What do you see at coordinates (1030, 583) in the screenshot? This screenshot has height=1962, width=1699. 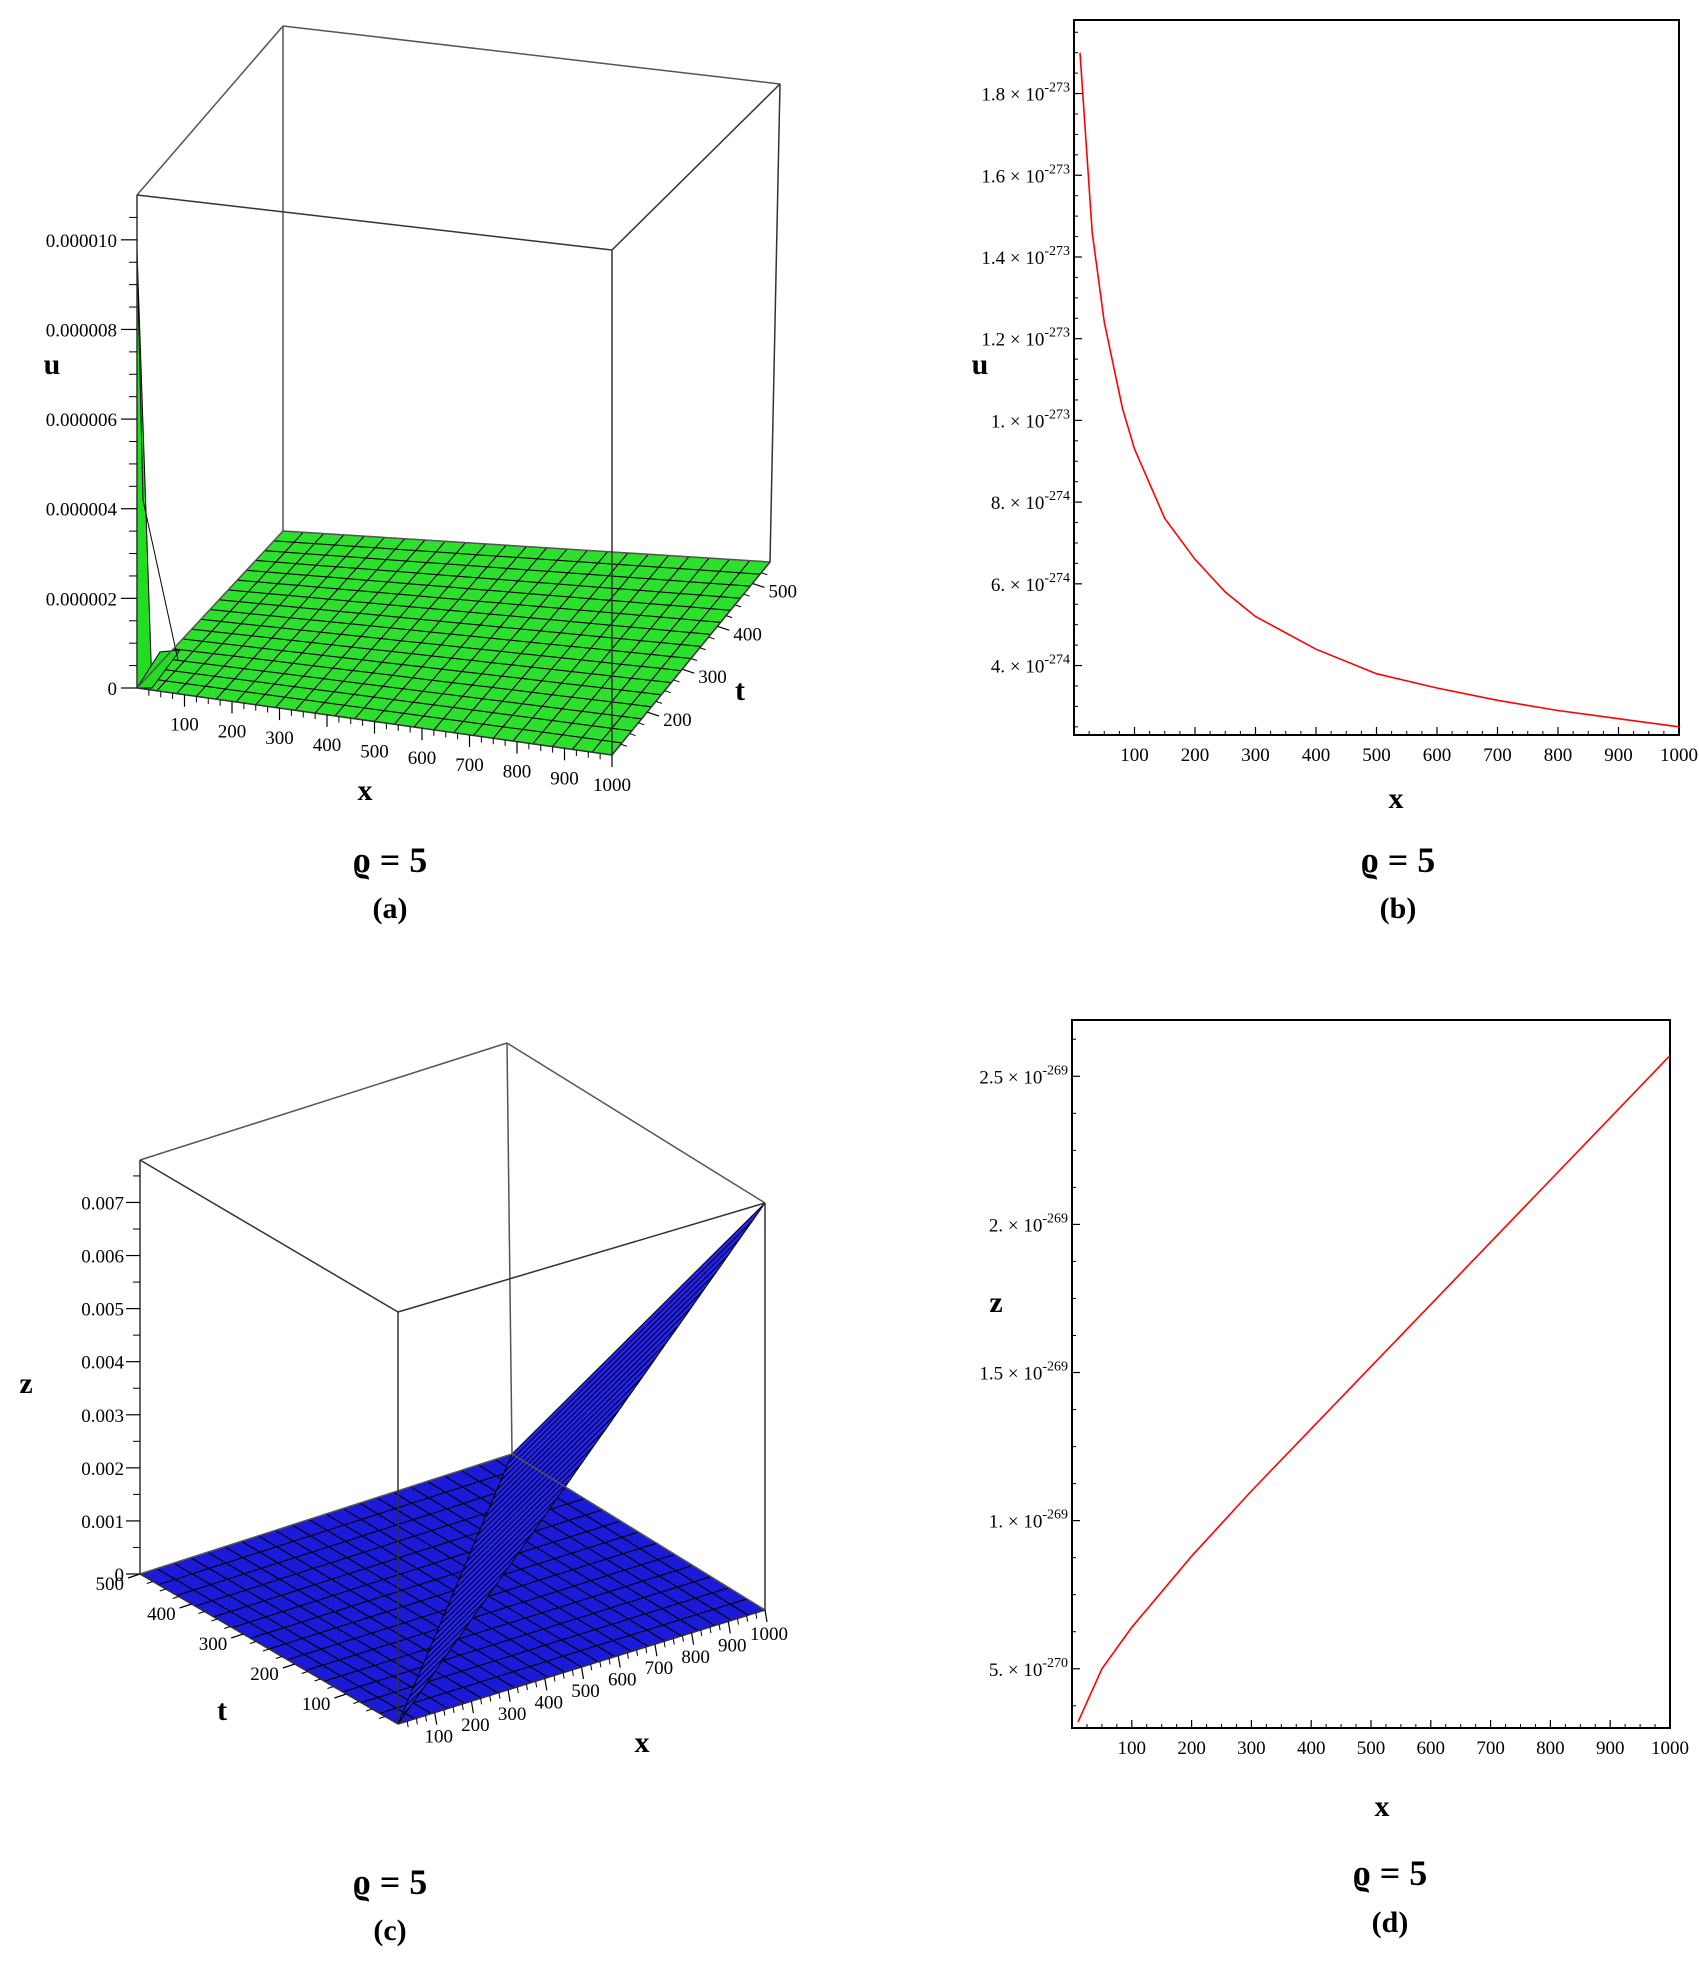 I see `y-tick-label: 6. × 10-274` at bounding box center [1030, 583].